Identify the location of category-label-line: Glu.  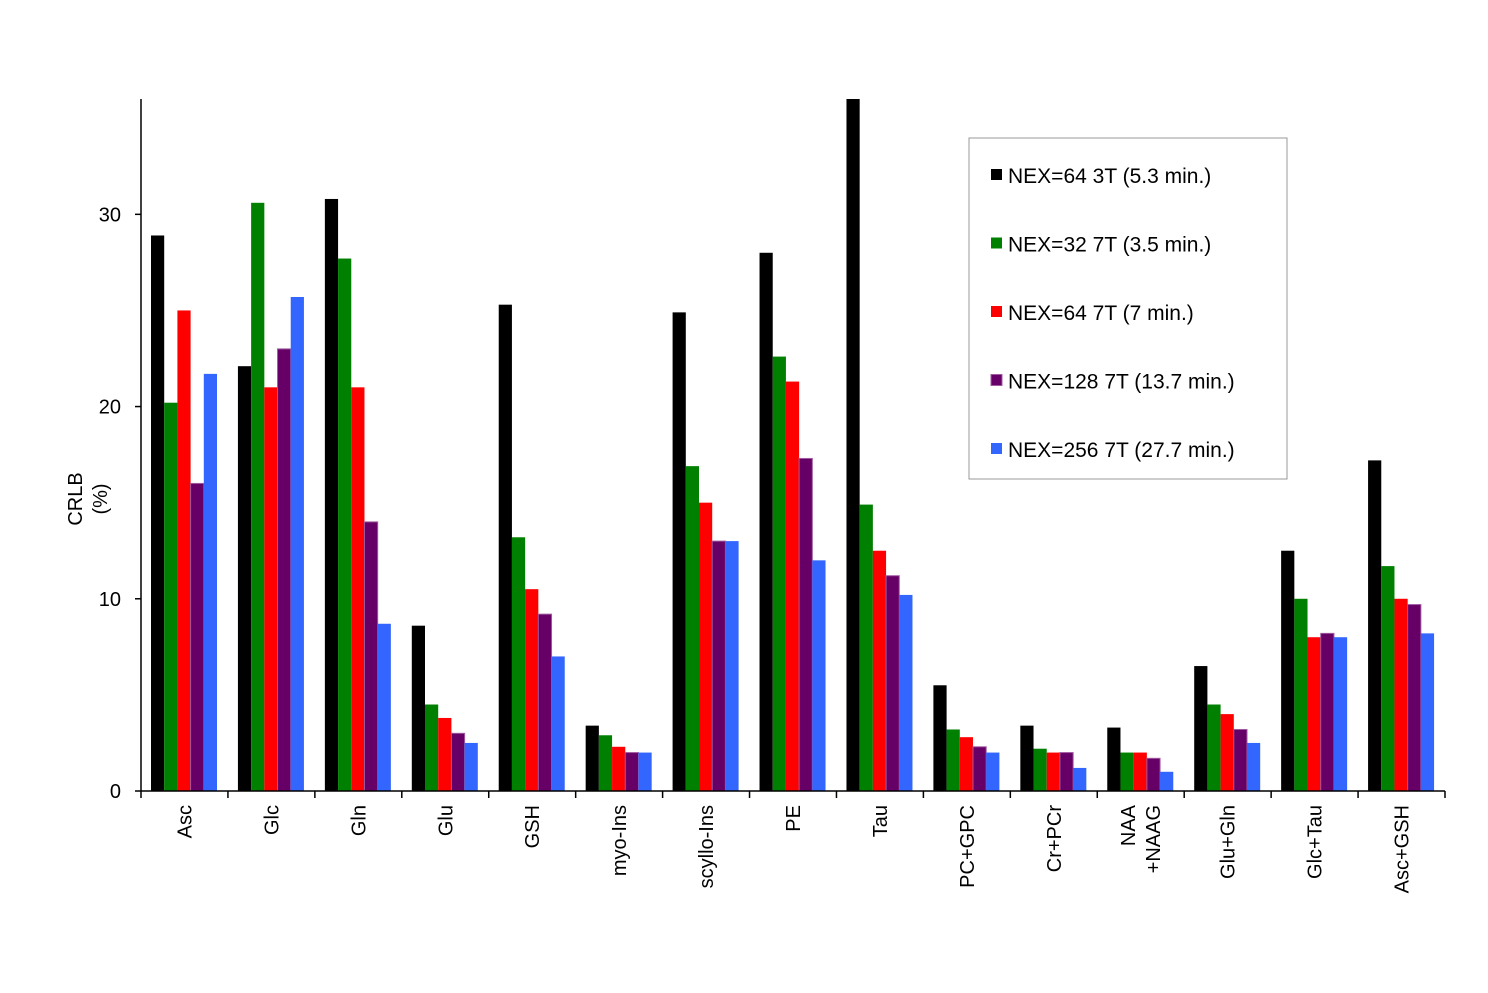
(446, 820).